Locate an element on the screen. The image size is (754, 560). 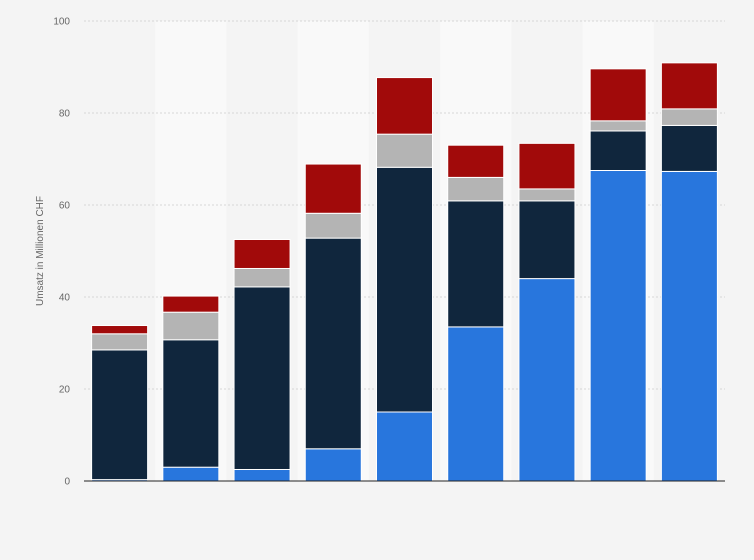
y-tick-label: 100 is located at coordinates (61, 22).